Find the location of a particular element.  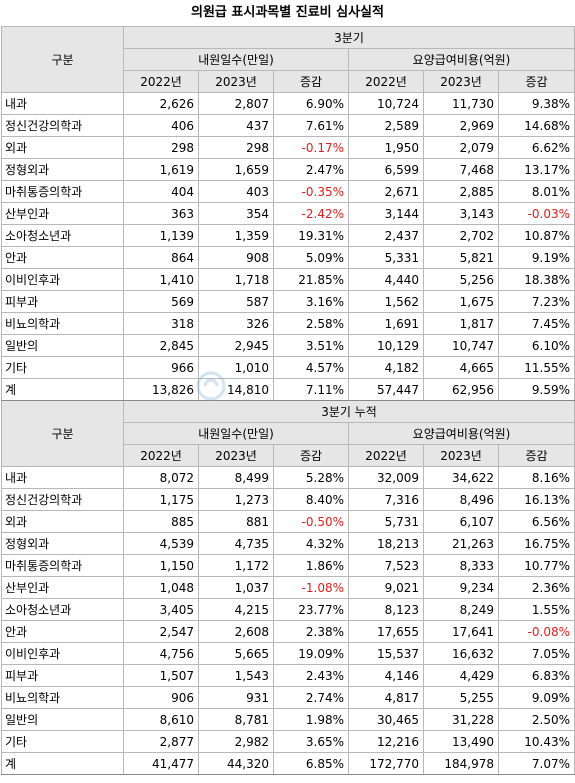

visit-days-value: 41,477 is located at coordinates (161, 763).